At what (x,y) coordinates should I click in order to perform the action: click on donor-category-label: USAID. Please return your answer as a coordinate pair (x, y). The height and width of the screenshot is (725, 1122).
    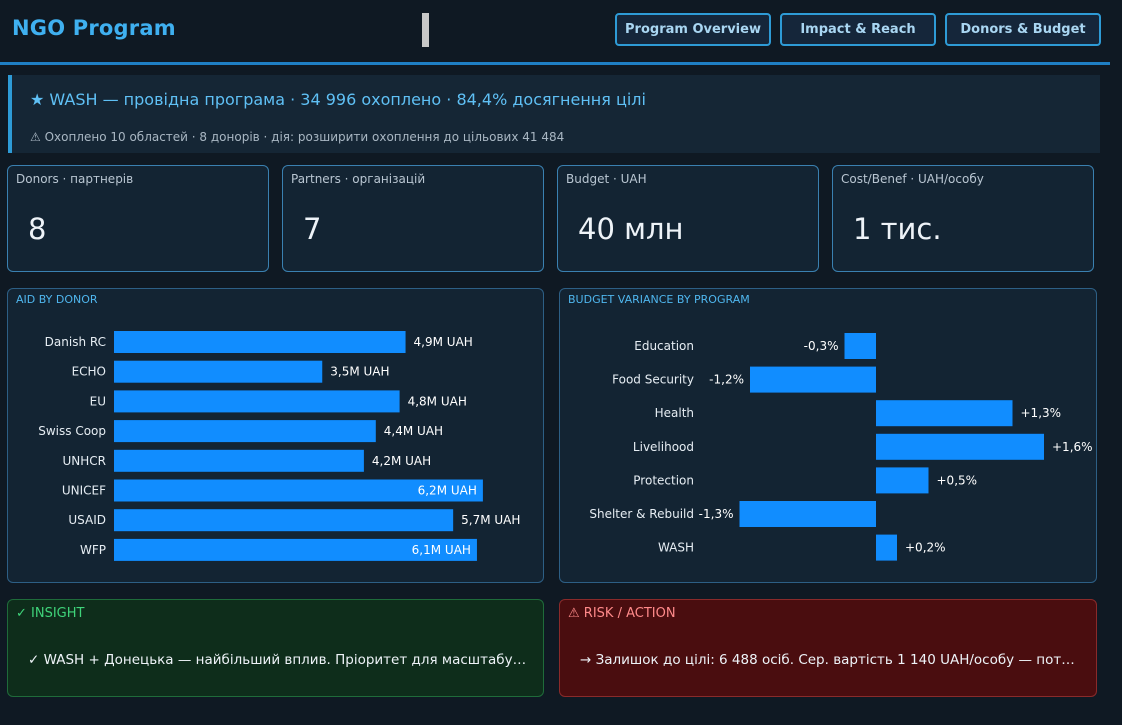
    Looking at the image, I should click on (87, 520).